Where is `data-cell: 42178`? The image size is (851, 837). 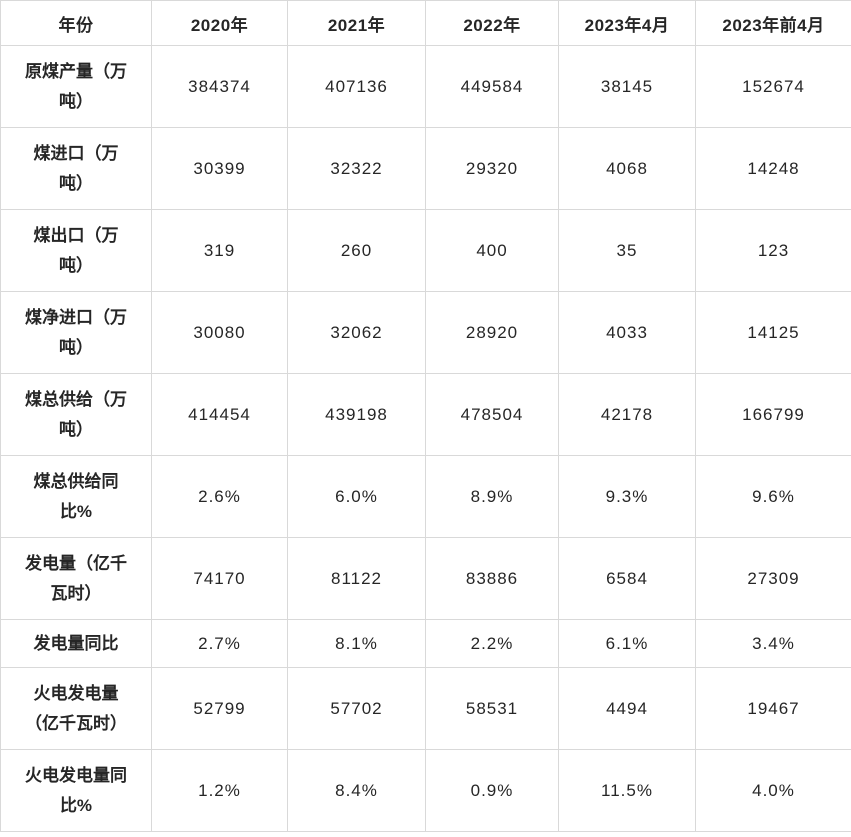 data-cell: 42178 is located at coordinates (627, 414).